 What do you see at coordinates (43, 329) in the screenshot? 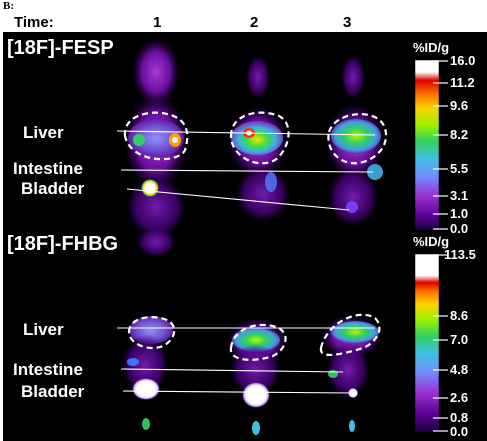
I see `fhbg-label-liver: Liver` at bounding box center [43, 329].